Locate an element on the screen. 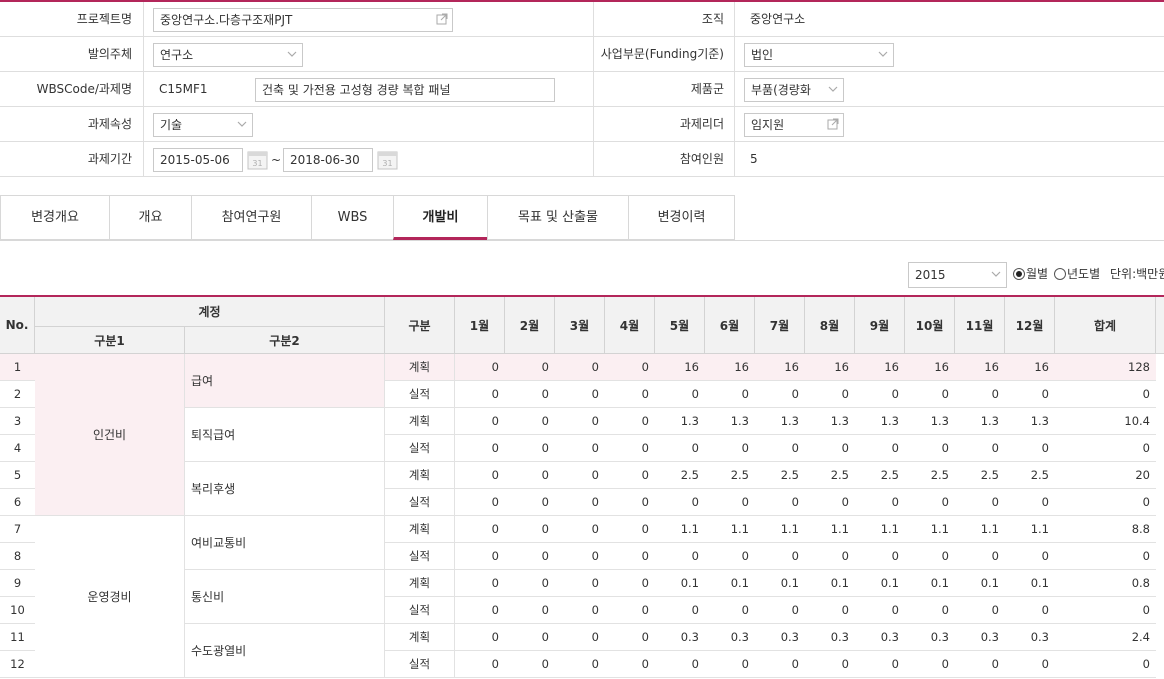  business-label: 사업부문(Funding기준) is located at coordinates (659, 54).